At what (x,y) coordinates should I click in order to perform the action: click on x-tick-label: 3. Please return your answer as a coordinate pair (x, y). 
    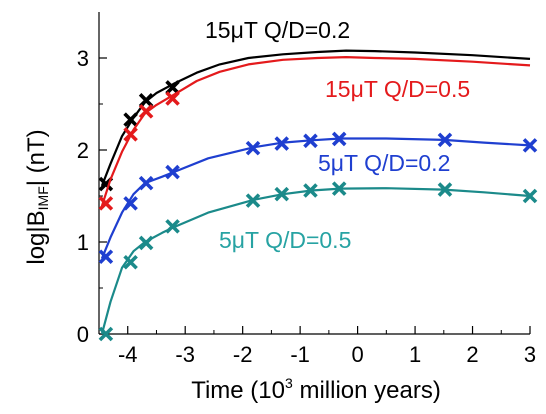
    Looking at the image, I should click on (530, 354).